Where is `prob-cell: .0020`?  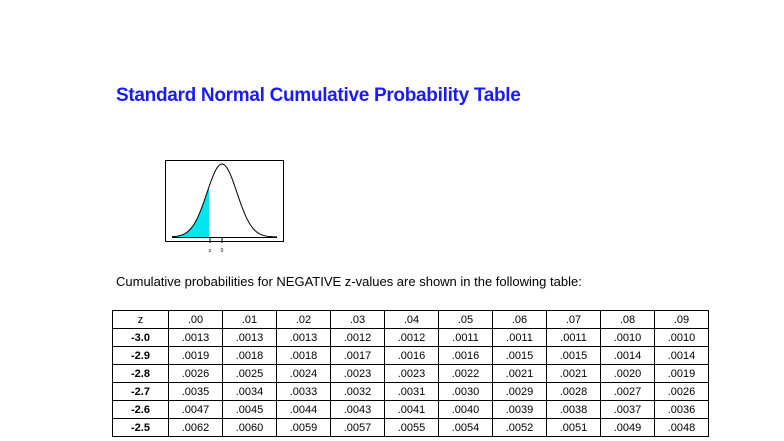 prob-cell: .0020 is located at coordinates (627, 373).